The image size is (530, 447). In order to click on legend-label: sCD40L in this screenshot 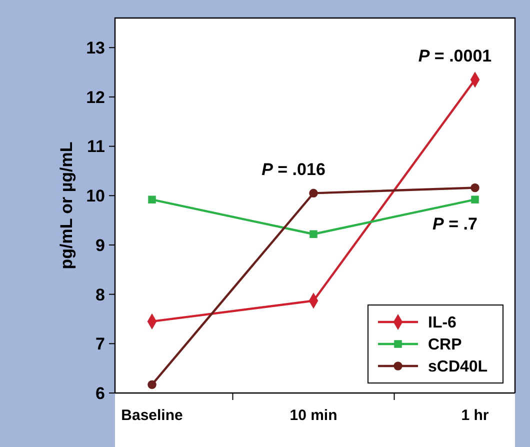, I will do `click(458, 367)`.